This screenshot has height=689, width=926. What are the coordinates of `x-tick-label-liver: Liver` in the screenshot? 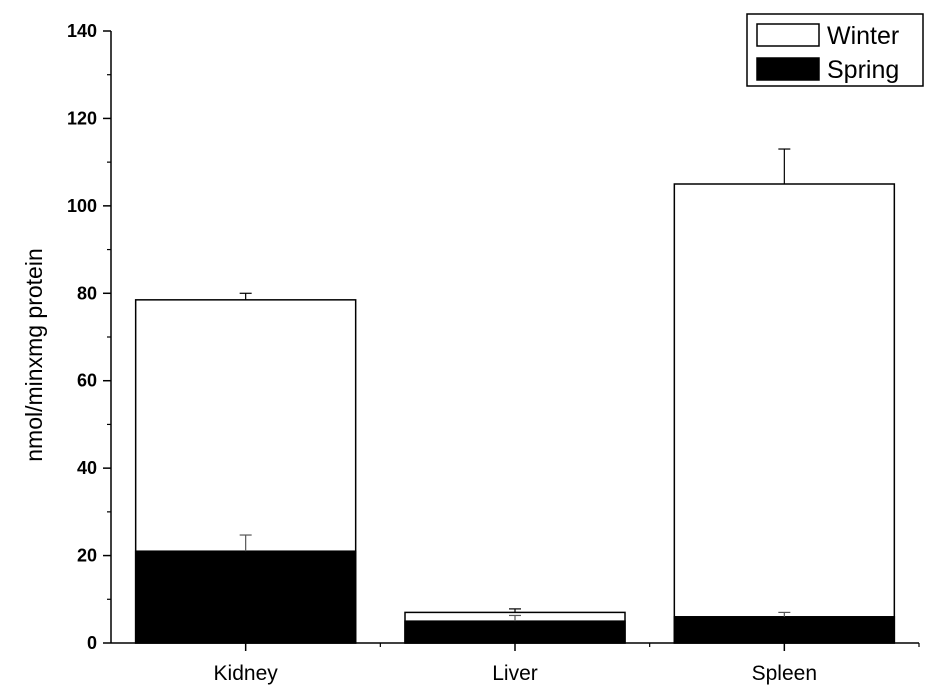 It's located at (515, 673).